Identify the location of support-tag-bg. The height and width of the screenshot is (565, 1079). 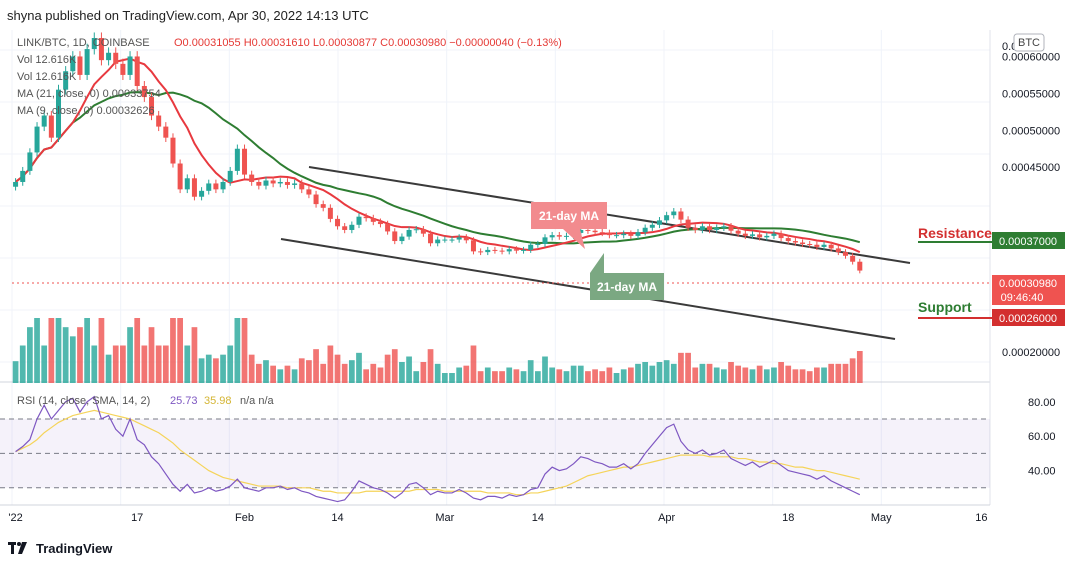
(1028, 317).